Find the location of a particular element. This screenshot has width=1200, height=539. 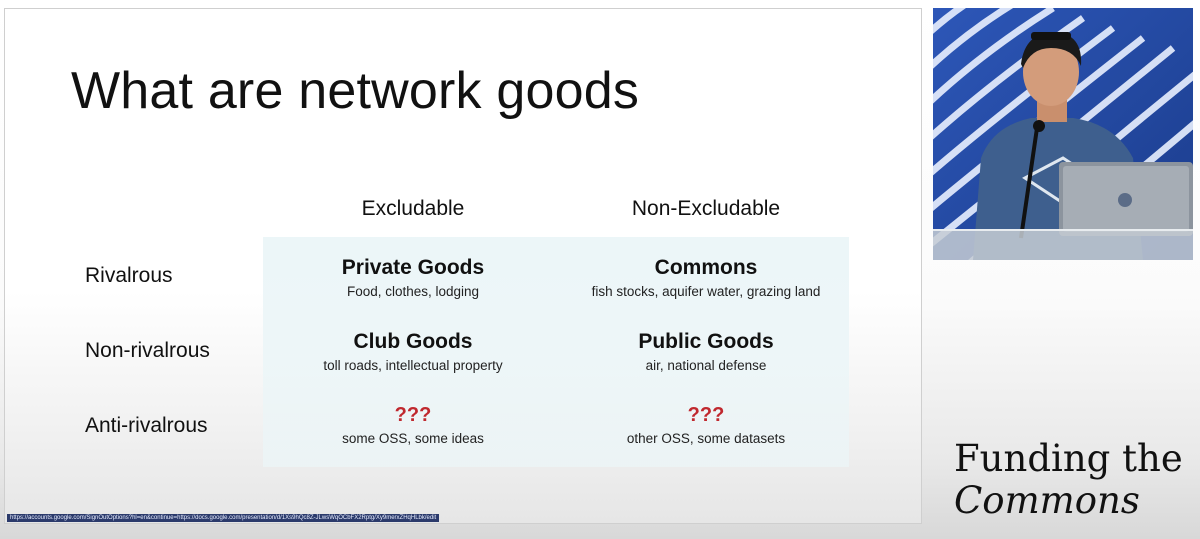

brand-line-1: Funding the is located at coordinates (1068, 458).